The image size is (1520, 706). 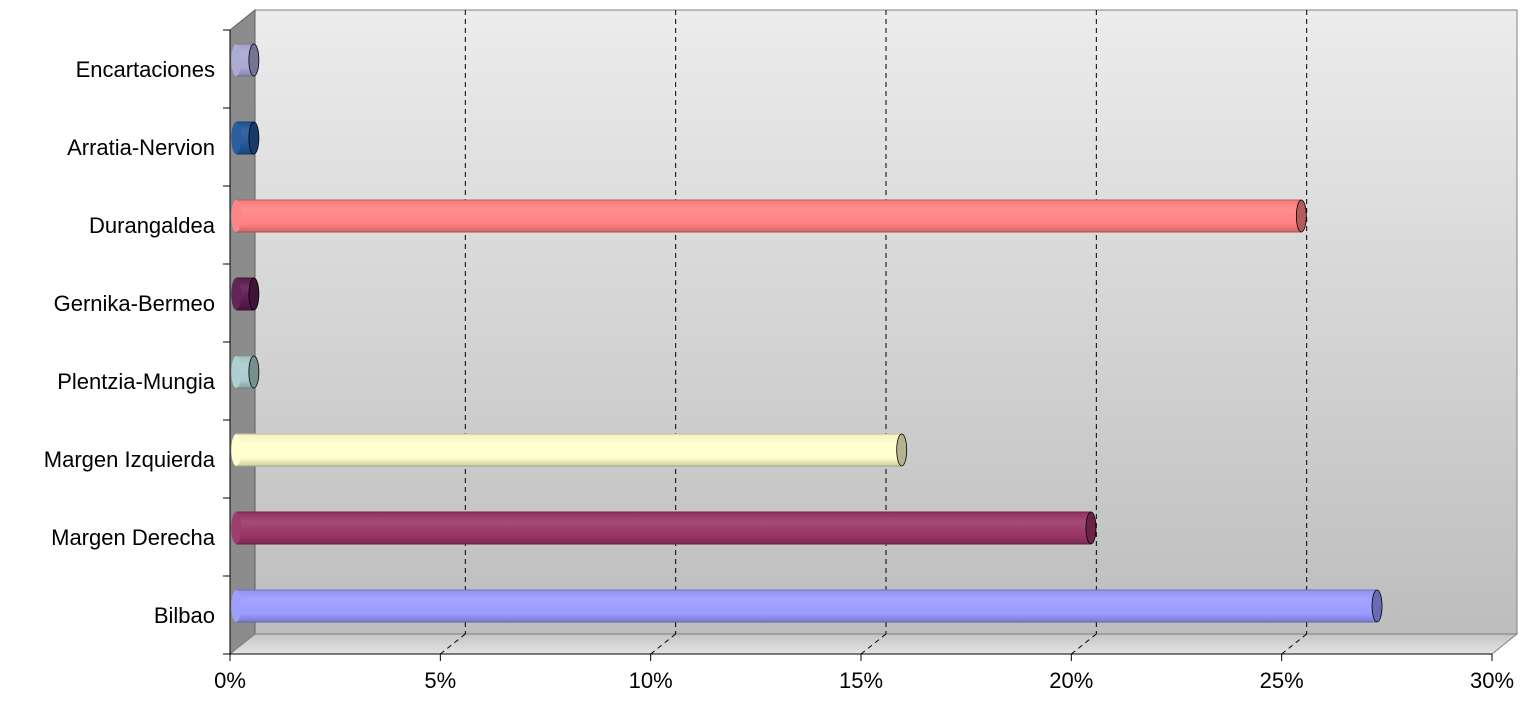 What do you see at coordinates (651, 680) in the screenshot?
I see `x-tick-label: 10%` at bounding box center [651, 680].